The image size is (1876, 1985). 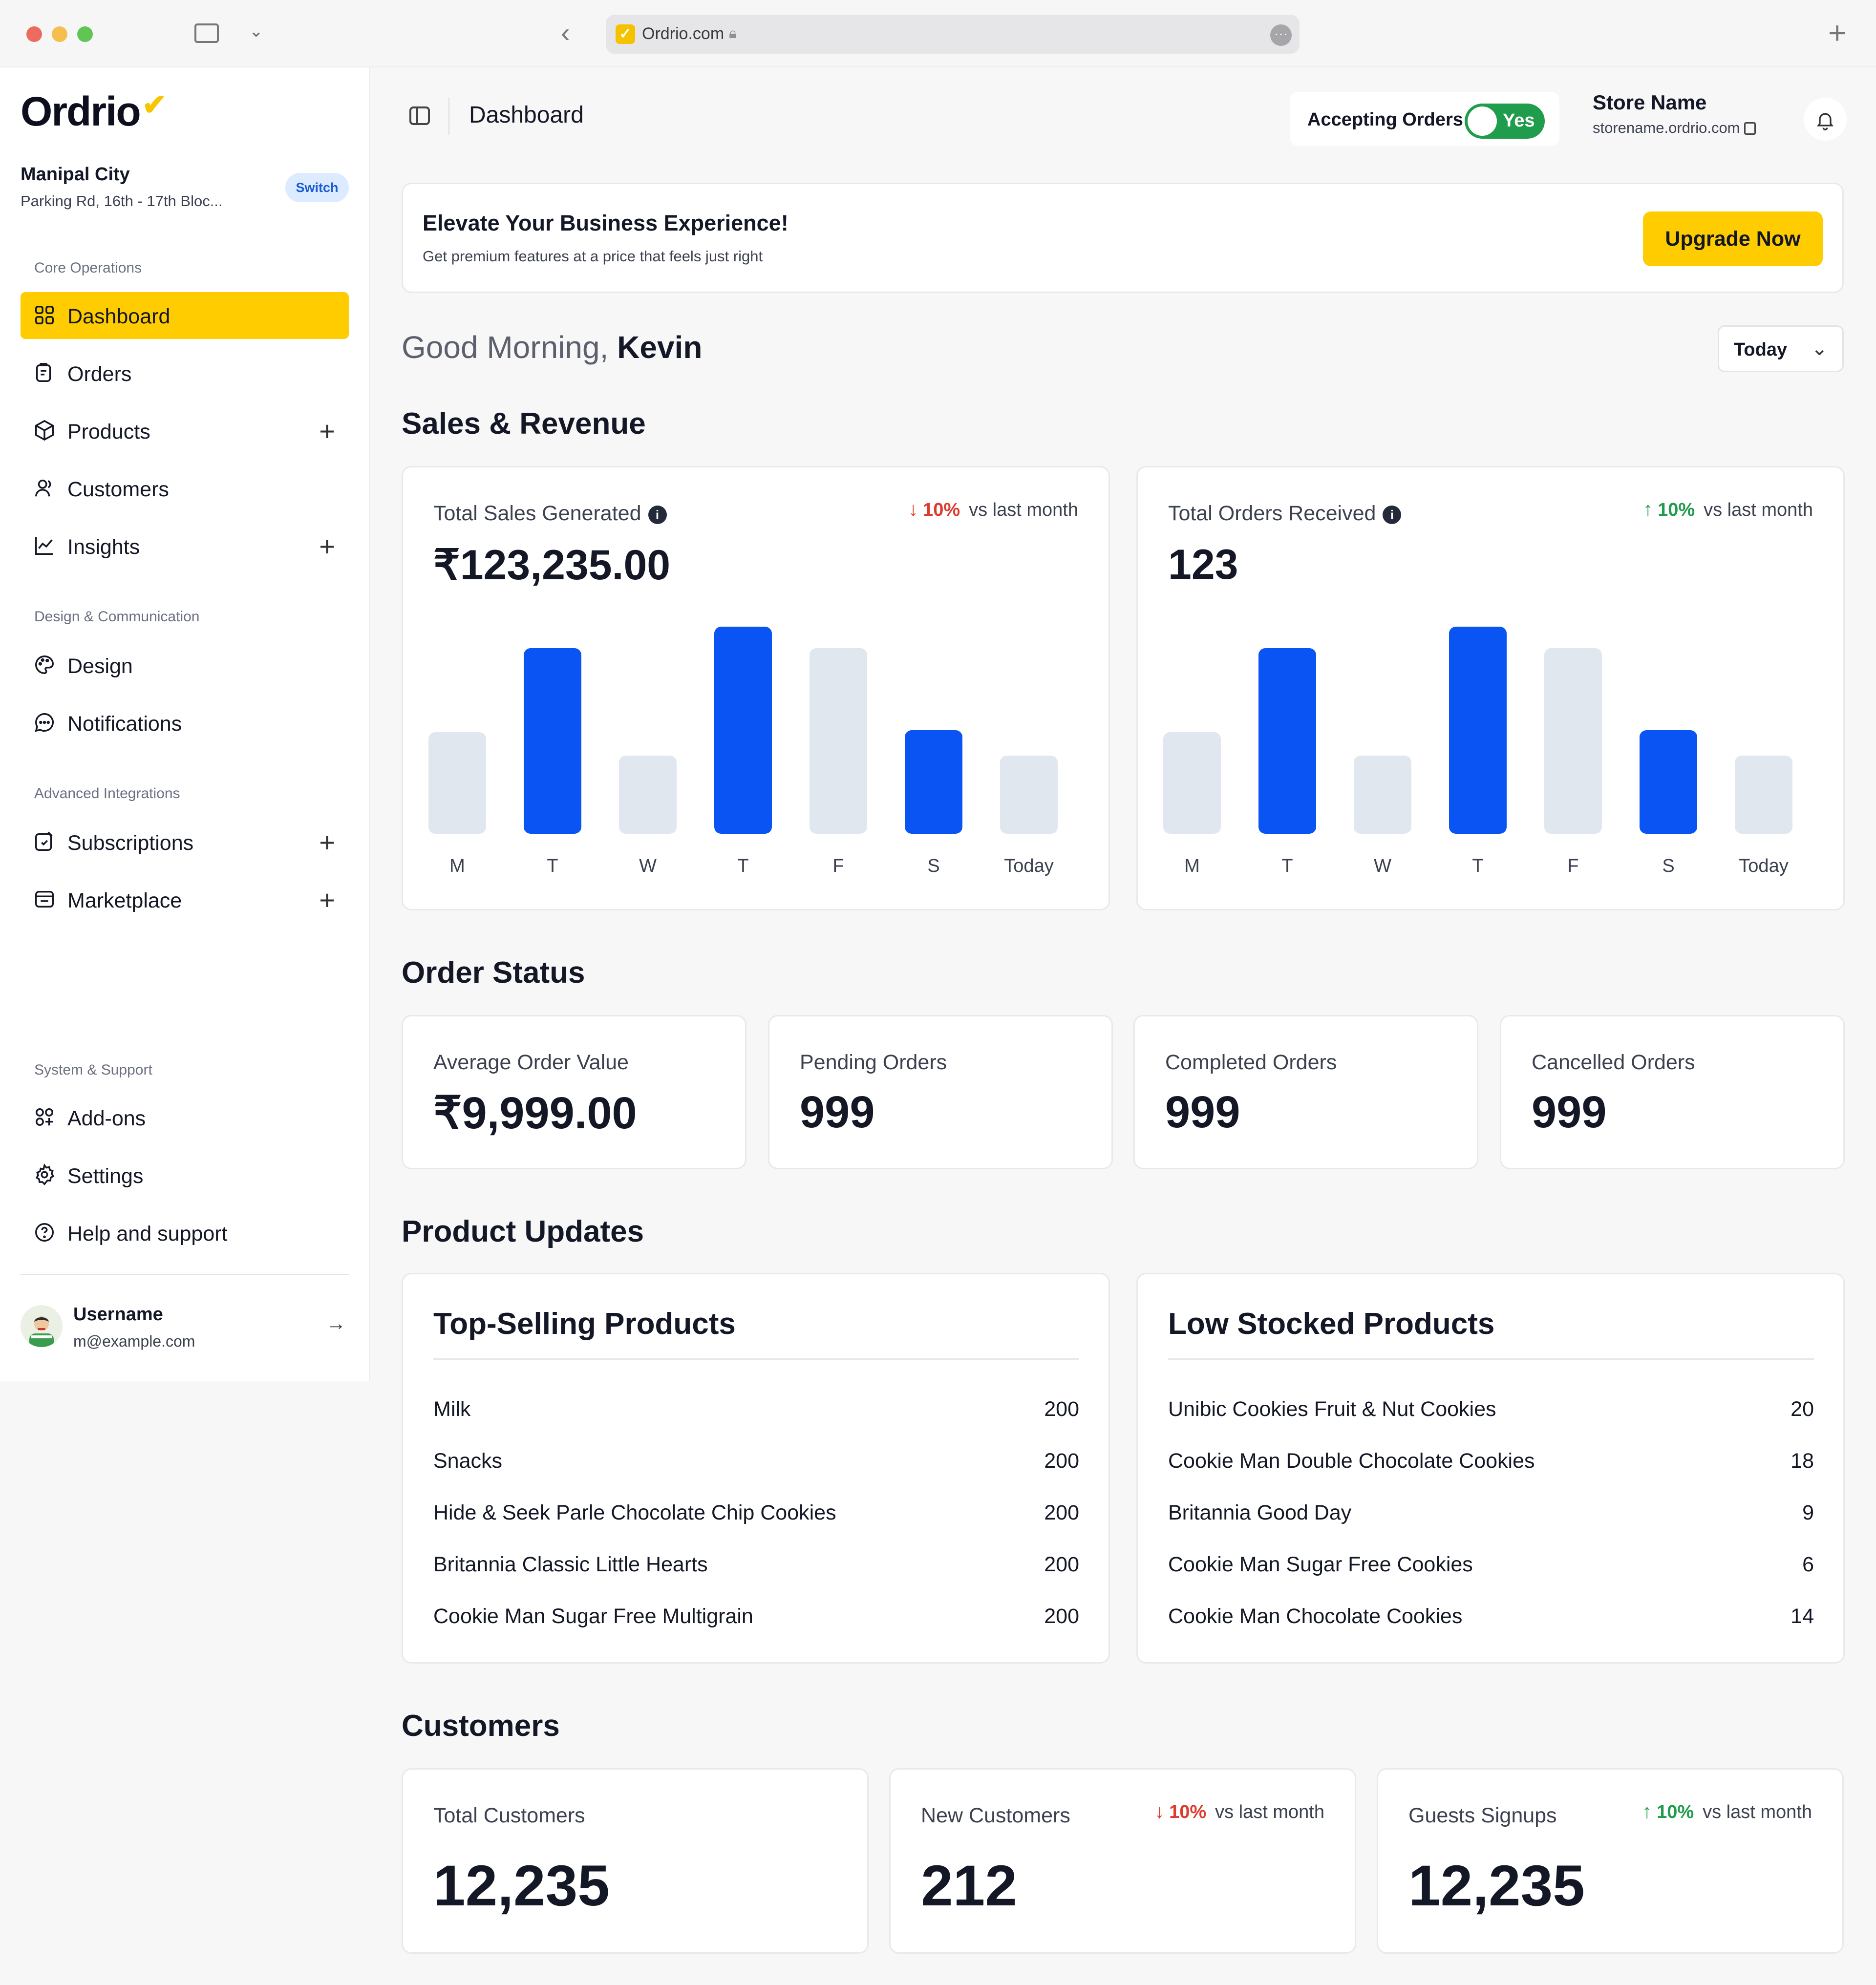 What do you see at coordinates (1320, 1564) in the screenshot?
I see `product-name: Cookie Man Sugar Free Cookies` at bounding box center [1320, 1564].